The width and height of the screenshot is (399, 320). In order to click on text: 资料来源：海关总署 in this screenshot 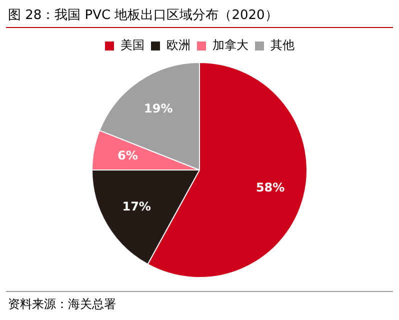, I will do `click(62, 304)`.